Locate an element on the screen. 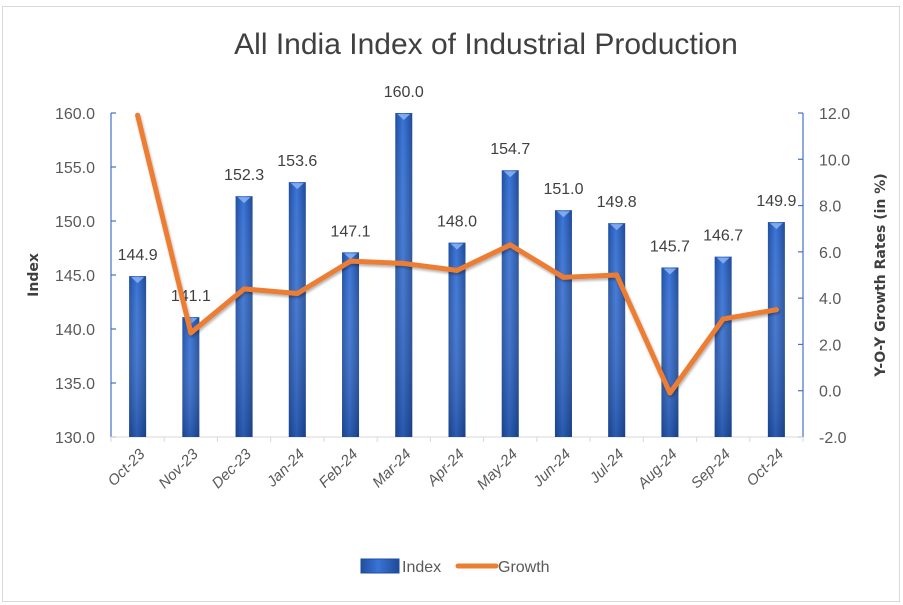 The image size is (903, 605). left-tick-label: 140.0 is located at coordinates (75, 330).